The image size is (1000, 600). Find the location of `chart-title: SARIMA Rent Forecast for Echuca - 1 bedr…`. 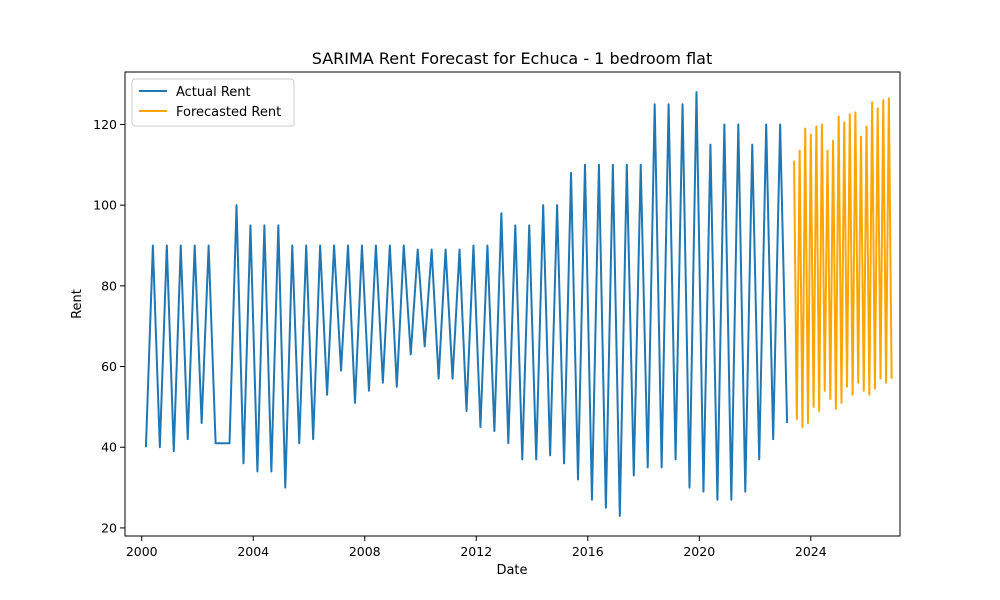

chart-title: SARIMA Rent Forecast for Echuca - 1 bedr… is located at coordinates (512, 58).